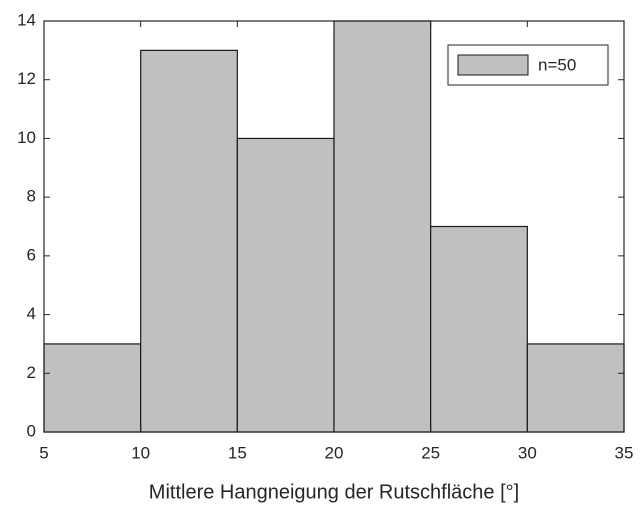 The height and width of the screenshot is (509, 640). Describe the element at coordinates (31, 430) in the screenshot. I see `y-tick-label: 0` at that location.